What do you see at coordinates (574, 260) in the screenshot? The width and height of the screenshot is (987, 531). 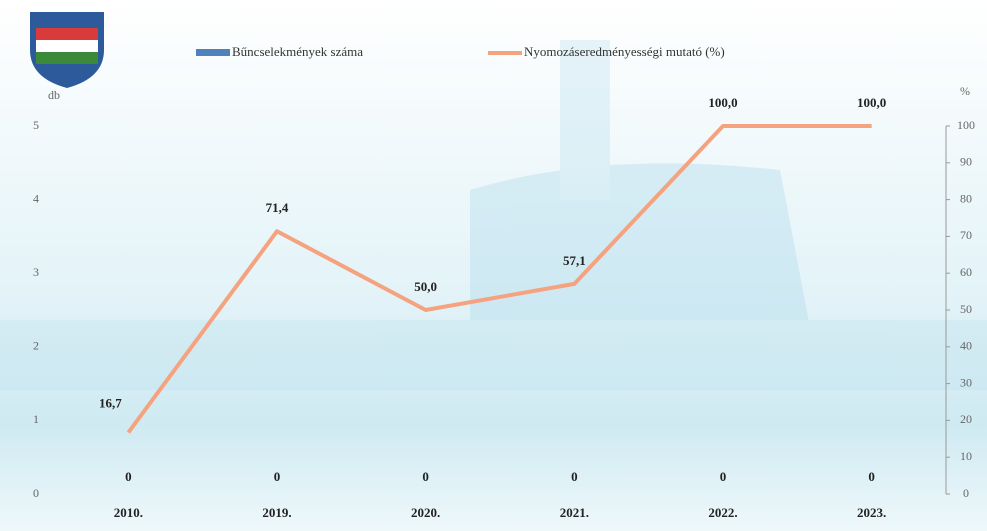 I see `line-value-label: 57,1` at bounding box center [574, 260].